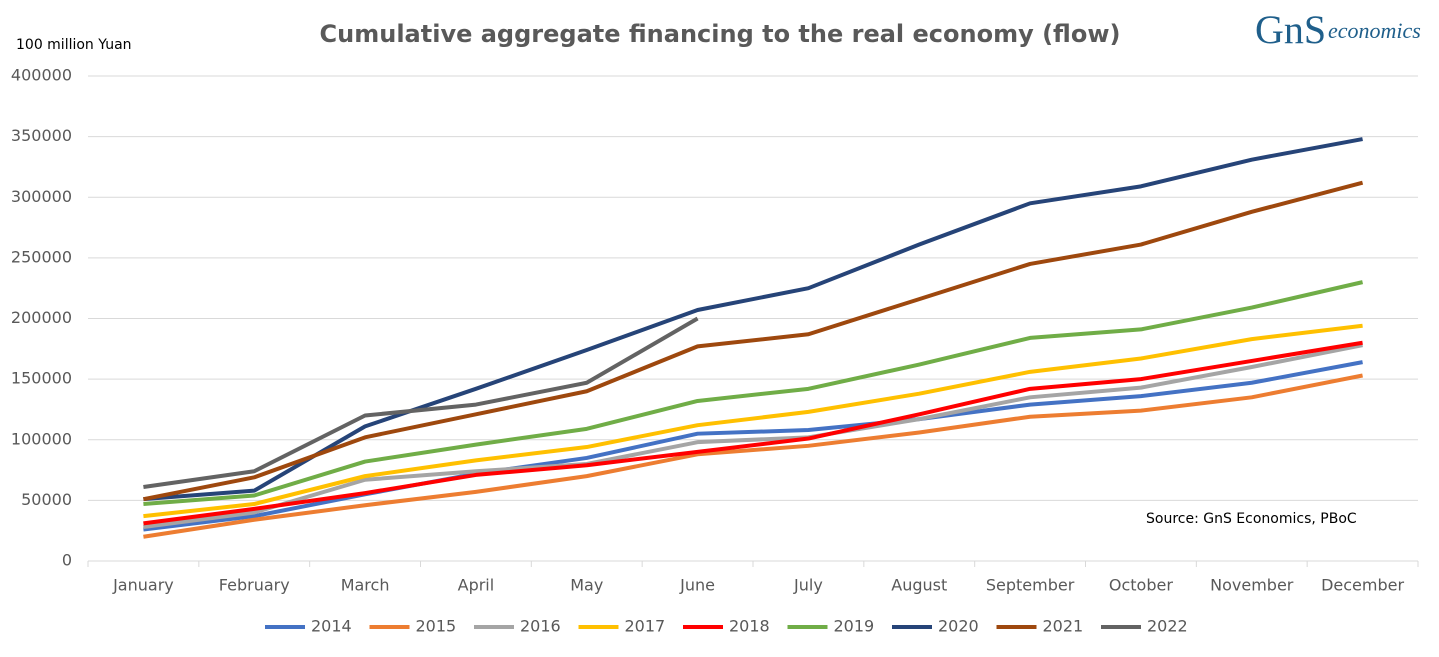  Describe the element at coordinates (1141, 585) in the screenshot. I see `x-tick-label: October` at that location.